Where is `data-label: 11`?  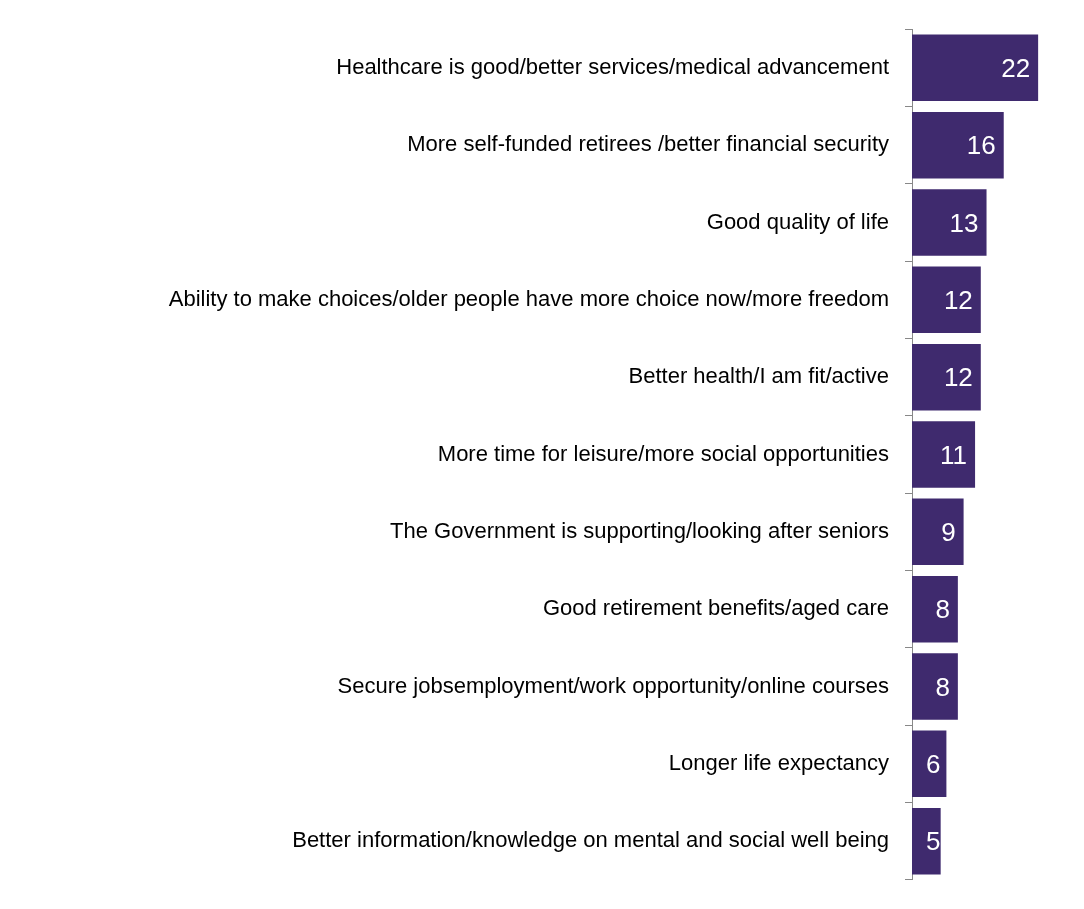
data-label: 11 is located at coordinates (954, 454).